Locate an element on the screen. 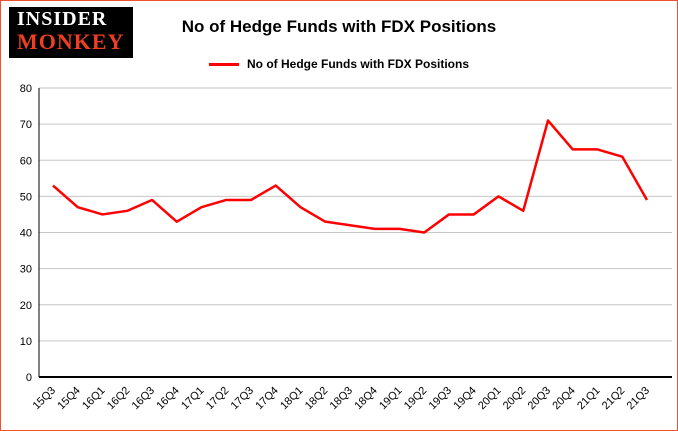 The width and height of the screenshot is (678, 431). x-tick-label: 20Q2 is located at coordinates (515, 399).